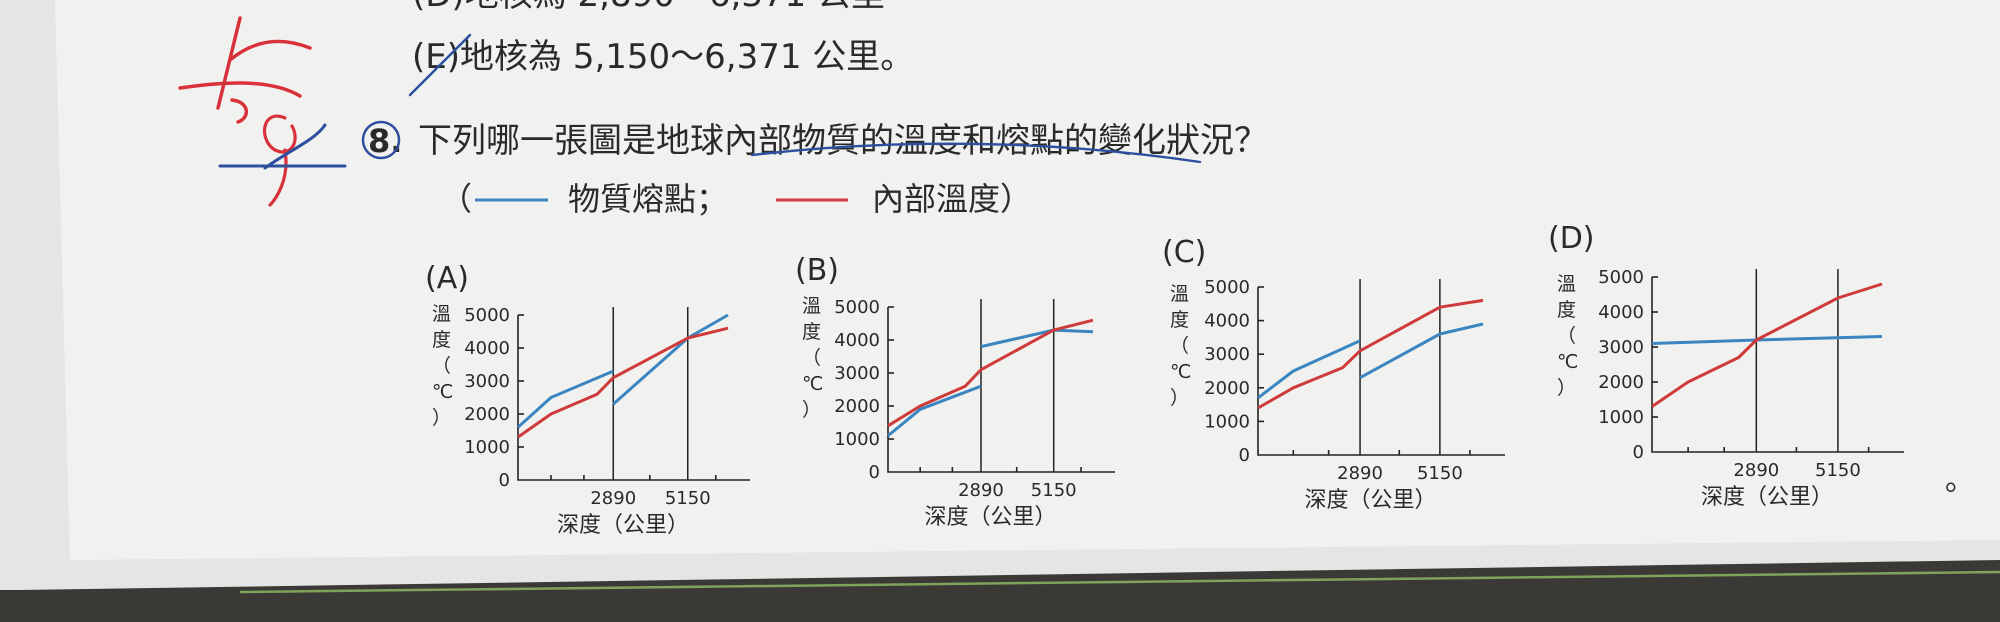  What do you see at coordinates (817, 270) in the screenshot?
I see `chart-panel-label: (B)` at bounding box center [817, 270].